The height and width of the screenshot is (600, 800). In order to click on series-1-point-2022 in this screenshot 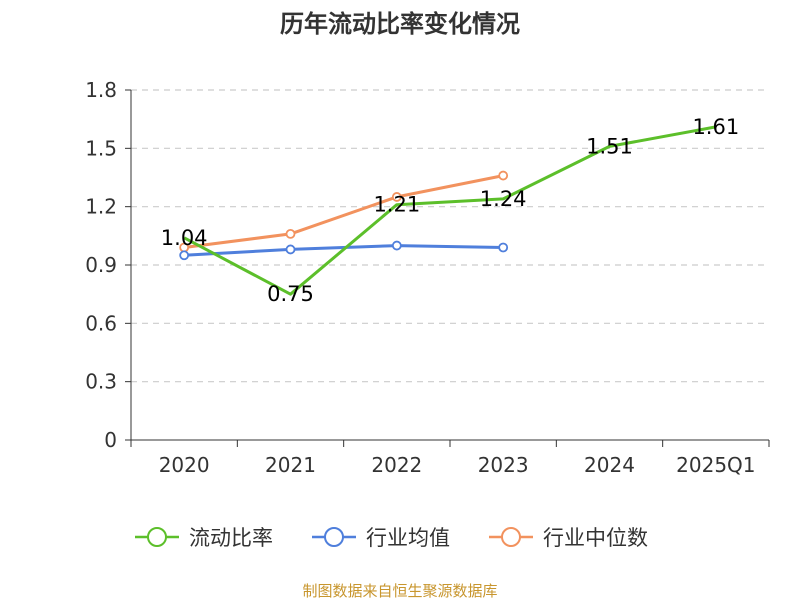, I will do `click(396, 245)`.